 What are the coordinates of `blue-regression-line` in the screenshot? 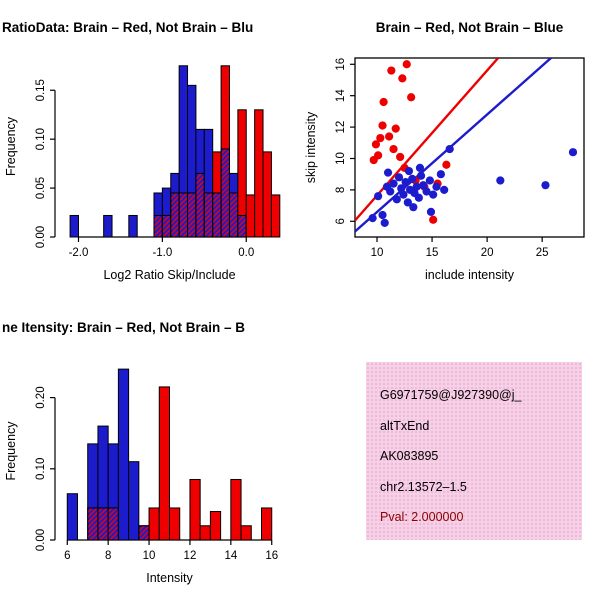 It's located at (453, 145).